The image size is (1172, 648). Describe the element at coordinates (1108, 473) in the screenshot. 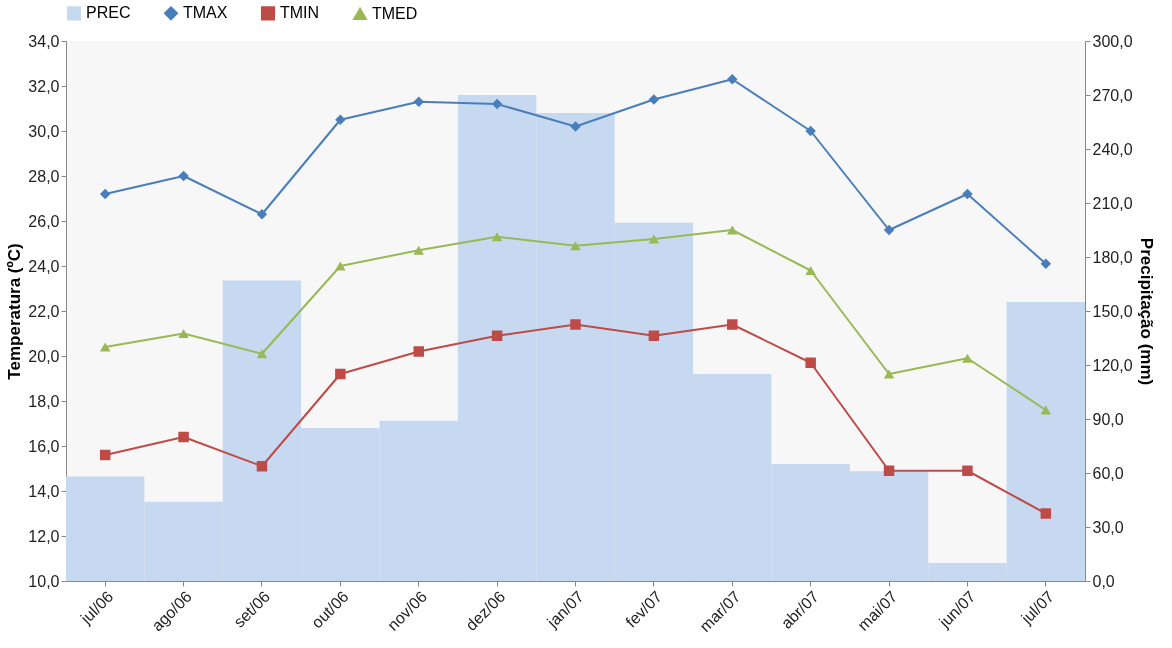

I see `y2-tick-label: 60,0` at that location.